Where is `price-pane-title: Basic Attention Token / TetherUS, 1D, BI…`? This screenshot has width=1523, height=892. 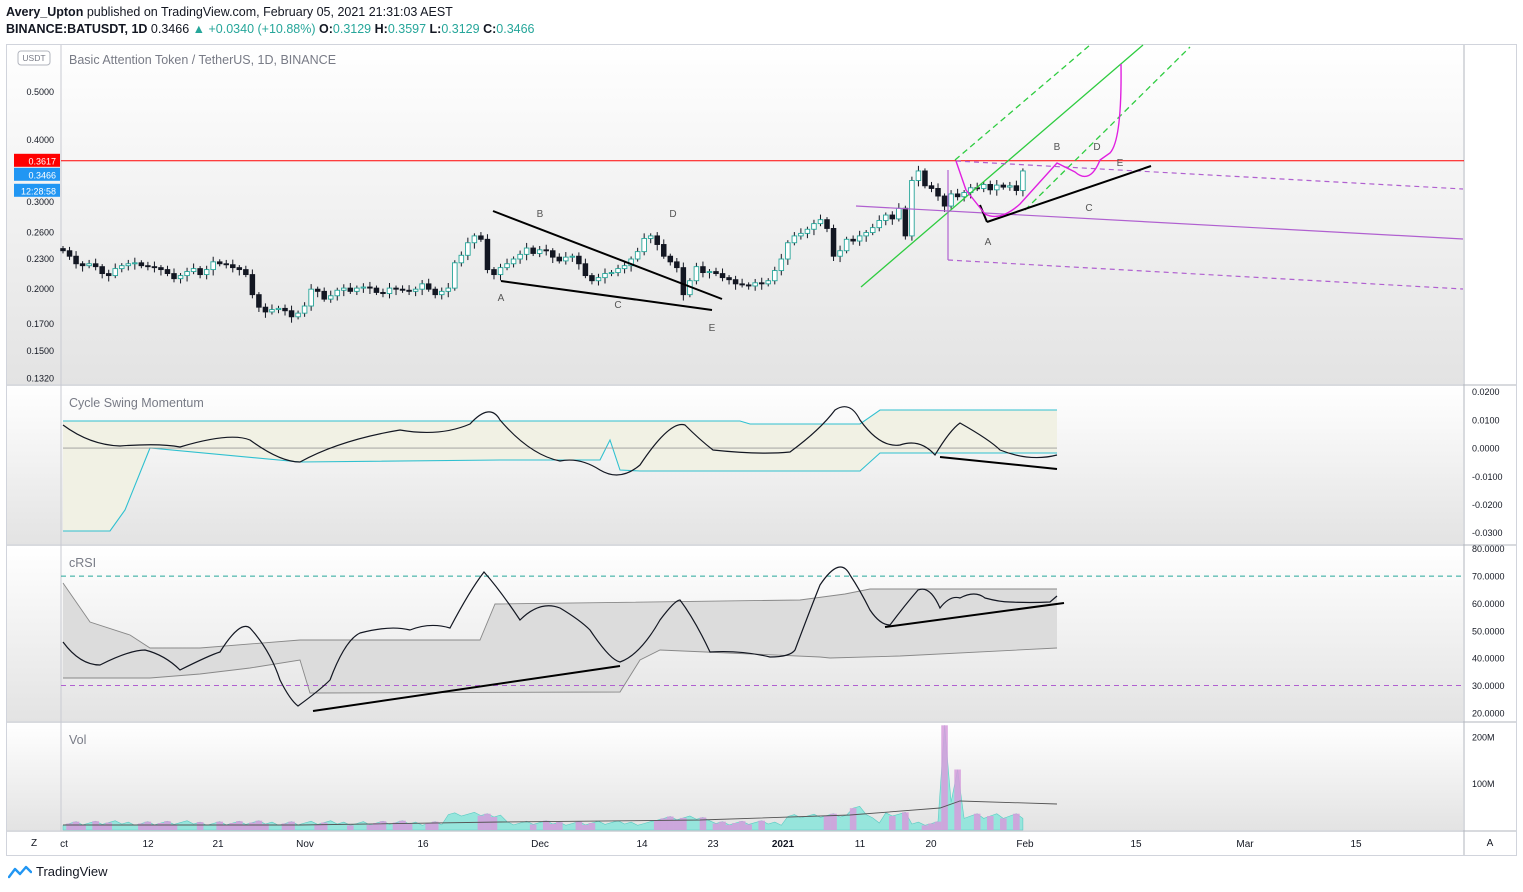
price-pane-title: Basic Attention Token / TetherUS, 1D, BI… is located at coordinates (202, 60).